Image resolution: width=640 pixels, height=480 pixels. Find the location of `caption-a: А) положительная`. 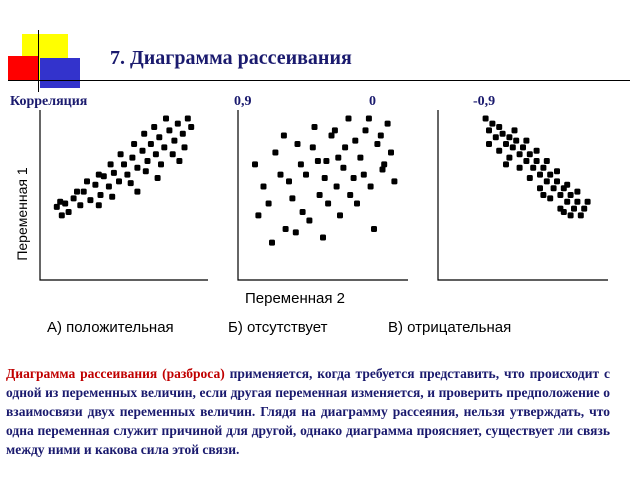

caption-a: А) положительная is located at coordinates (110, 327).